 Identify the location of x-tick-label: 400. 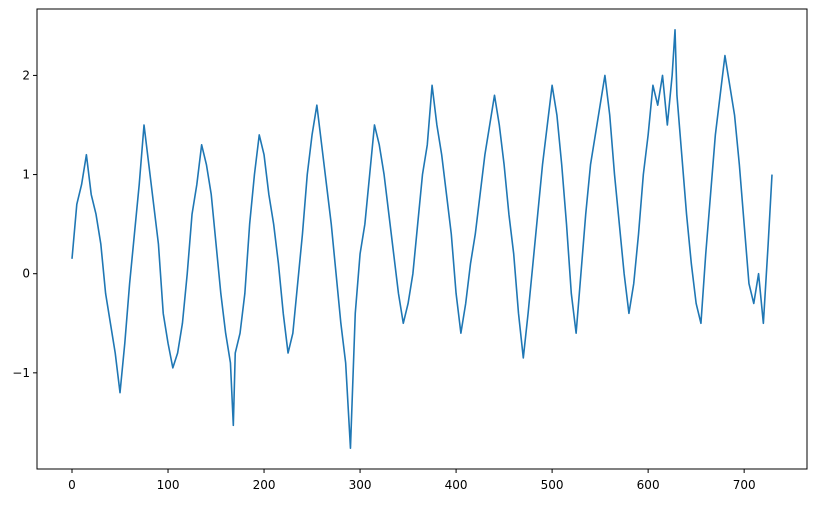
(456, 485).